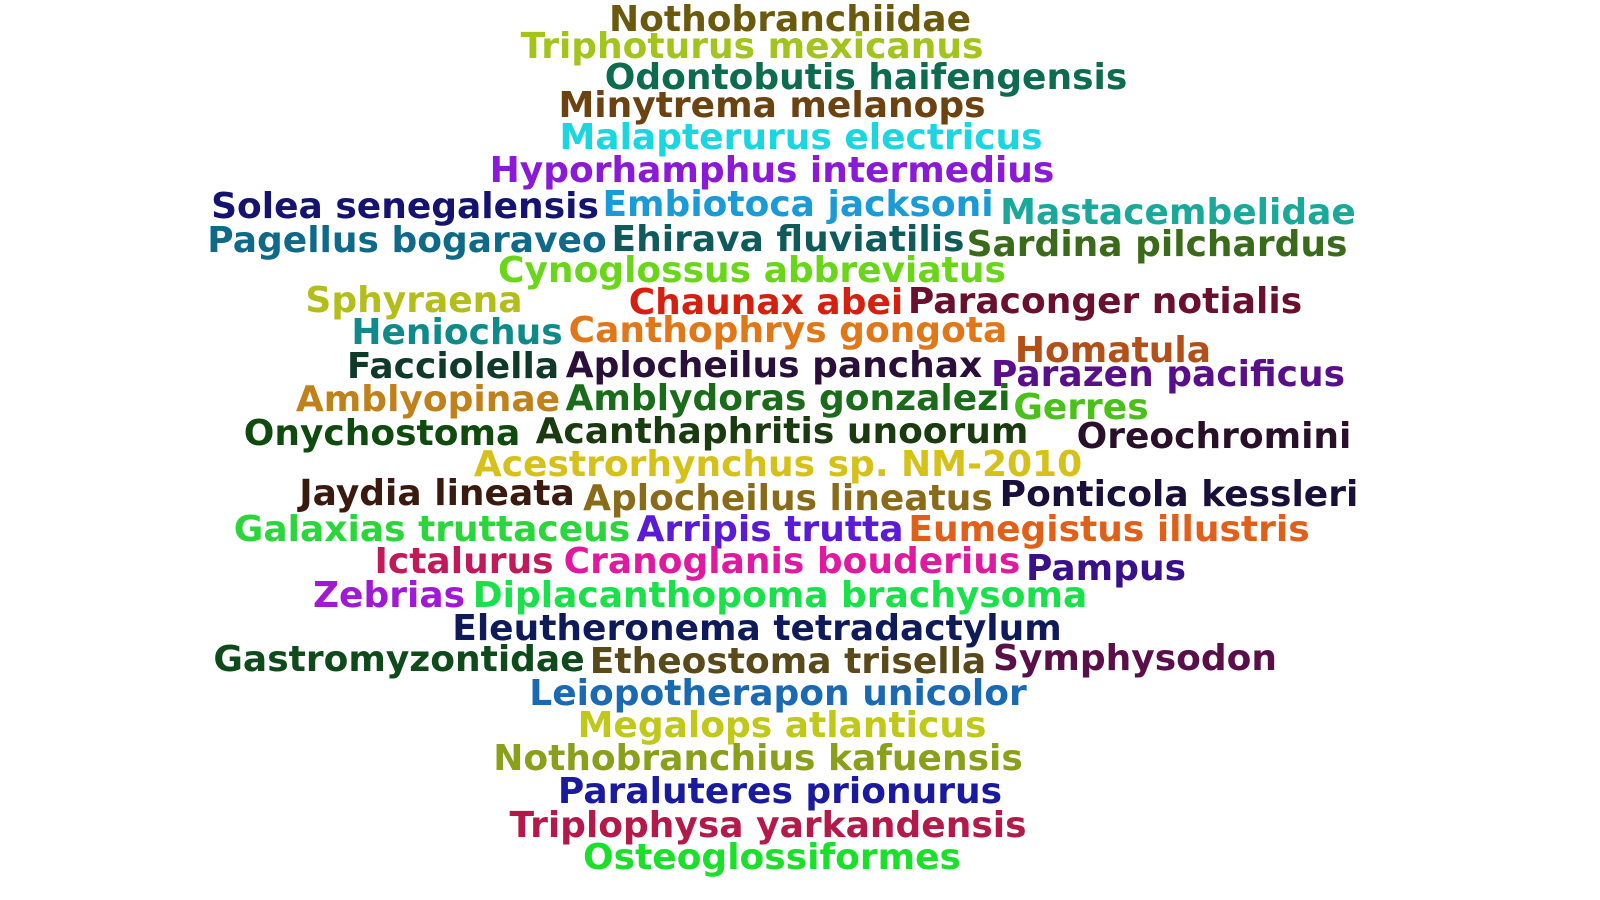  What do you see at coordinates (801, 137) in the screenshot?
I see `cloud-word: Malapterurus electricus` at bounding box center [801, 137].